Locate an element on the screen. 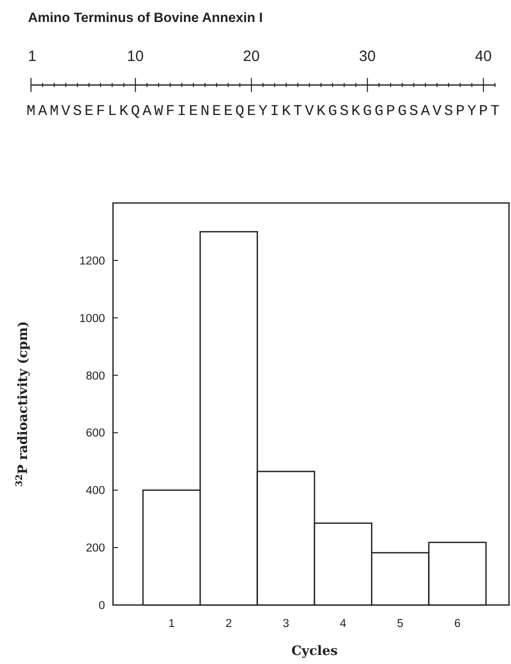 The width and height of the screenshot is (511, 664). x-tick-label: 2 is located at coordinates (229, 624).